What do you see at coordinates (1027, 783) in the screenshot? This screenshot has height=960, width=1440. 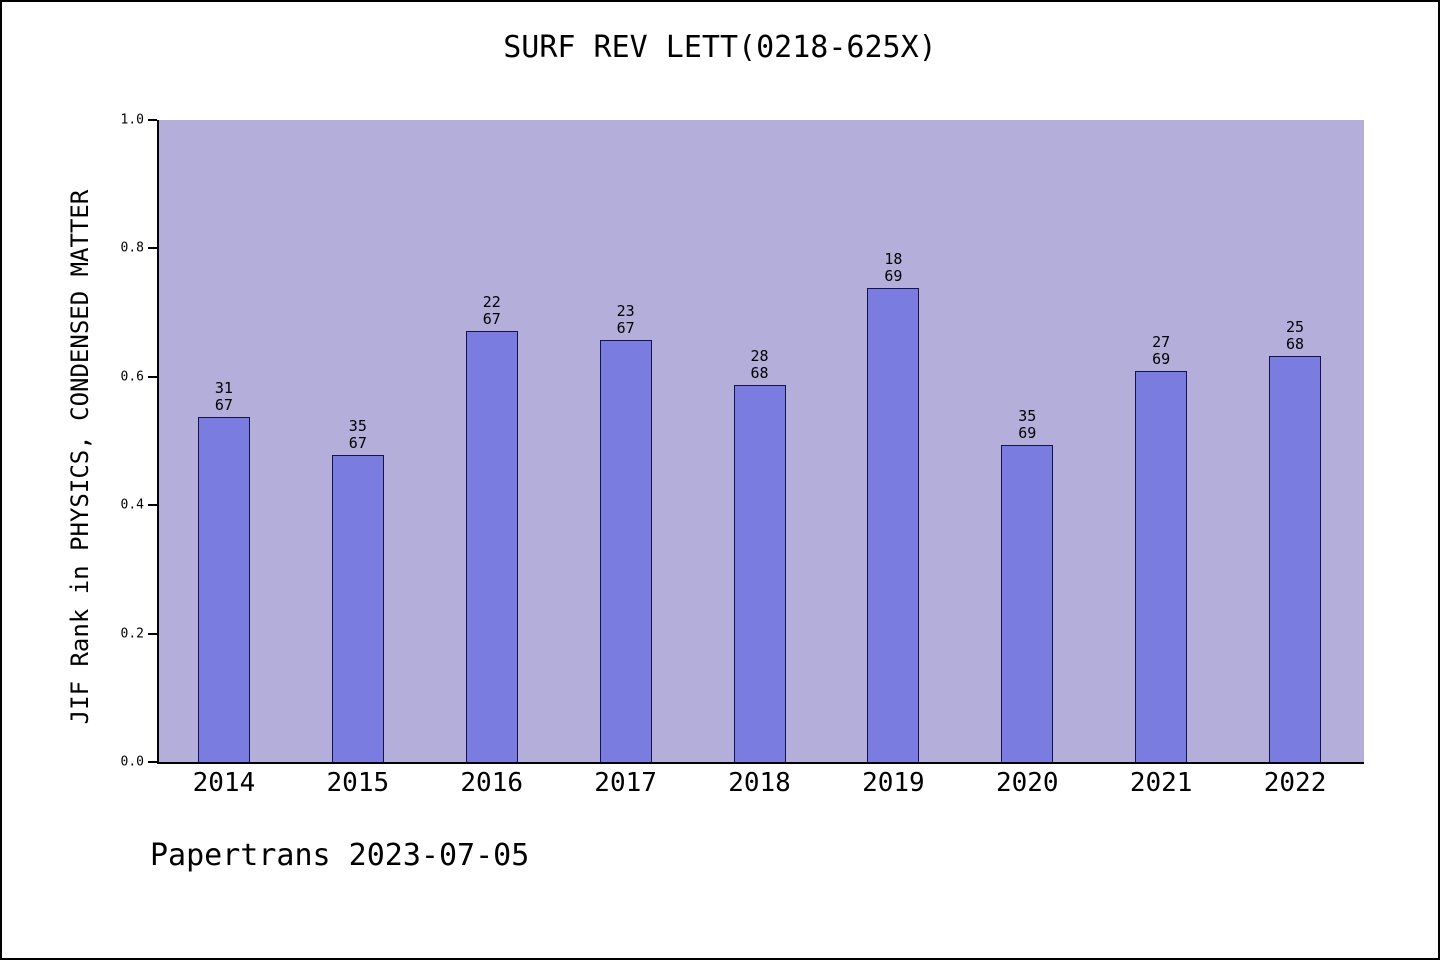 I see `x-tick-label: 2020` at bounding box center [1027, 783].